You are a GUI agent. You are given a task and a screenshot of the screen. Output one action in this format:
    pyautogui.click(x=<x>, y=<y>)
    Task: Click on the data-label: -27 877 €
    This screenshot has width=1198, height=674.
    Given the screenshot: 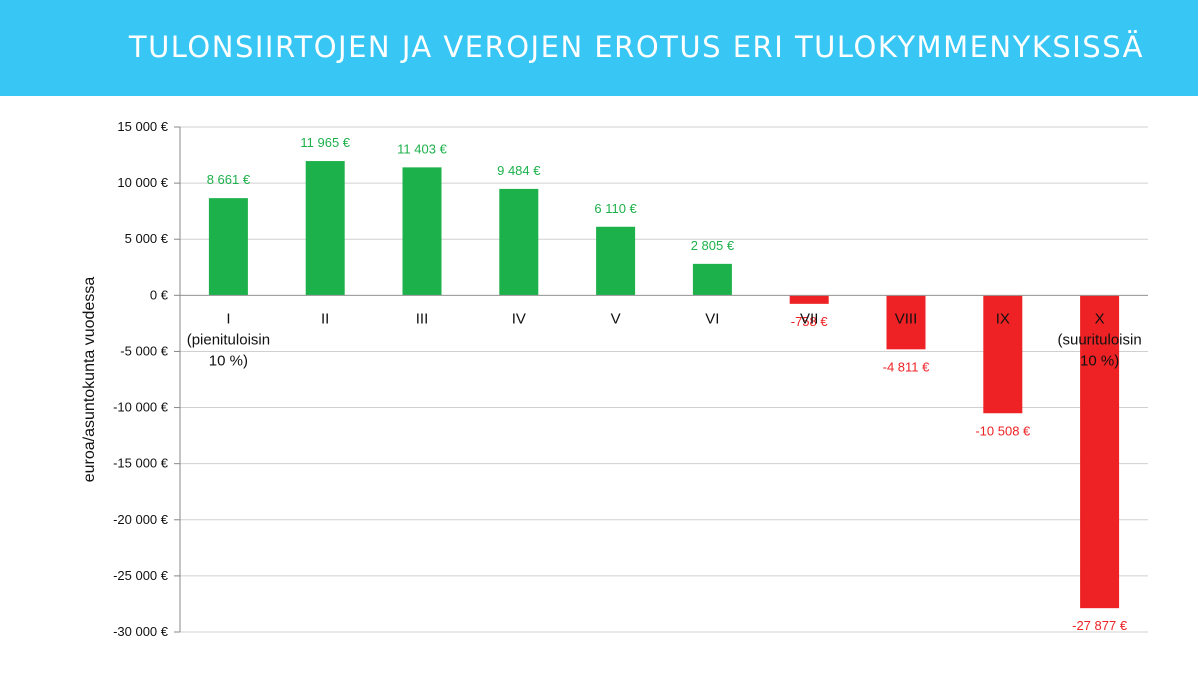 What is the action you would take?
    pyautogui.click(x=1100, y=625)
    